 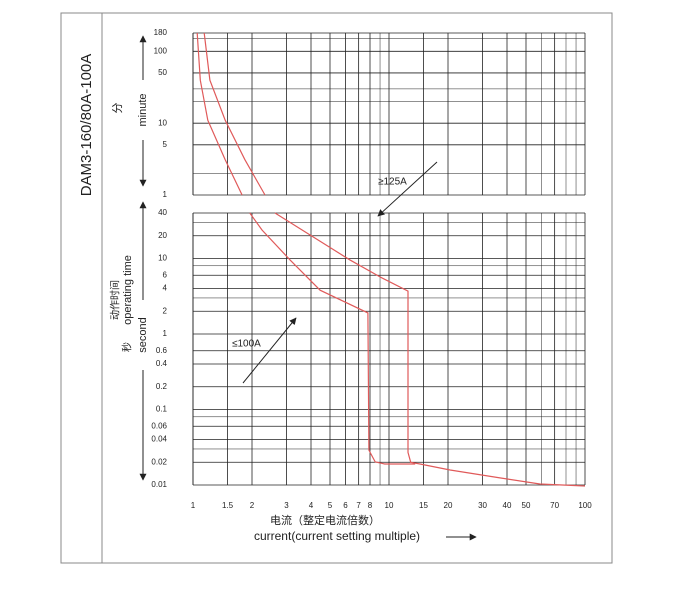 I want to click on x-tick-label: 1, so click(x=193, y=505).